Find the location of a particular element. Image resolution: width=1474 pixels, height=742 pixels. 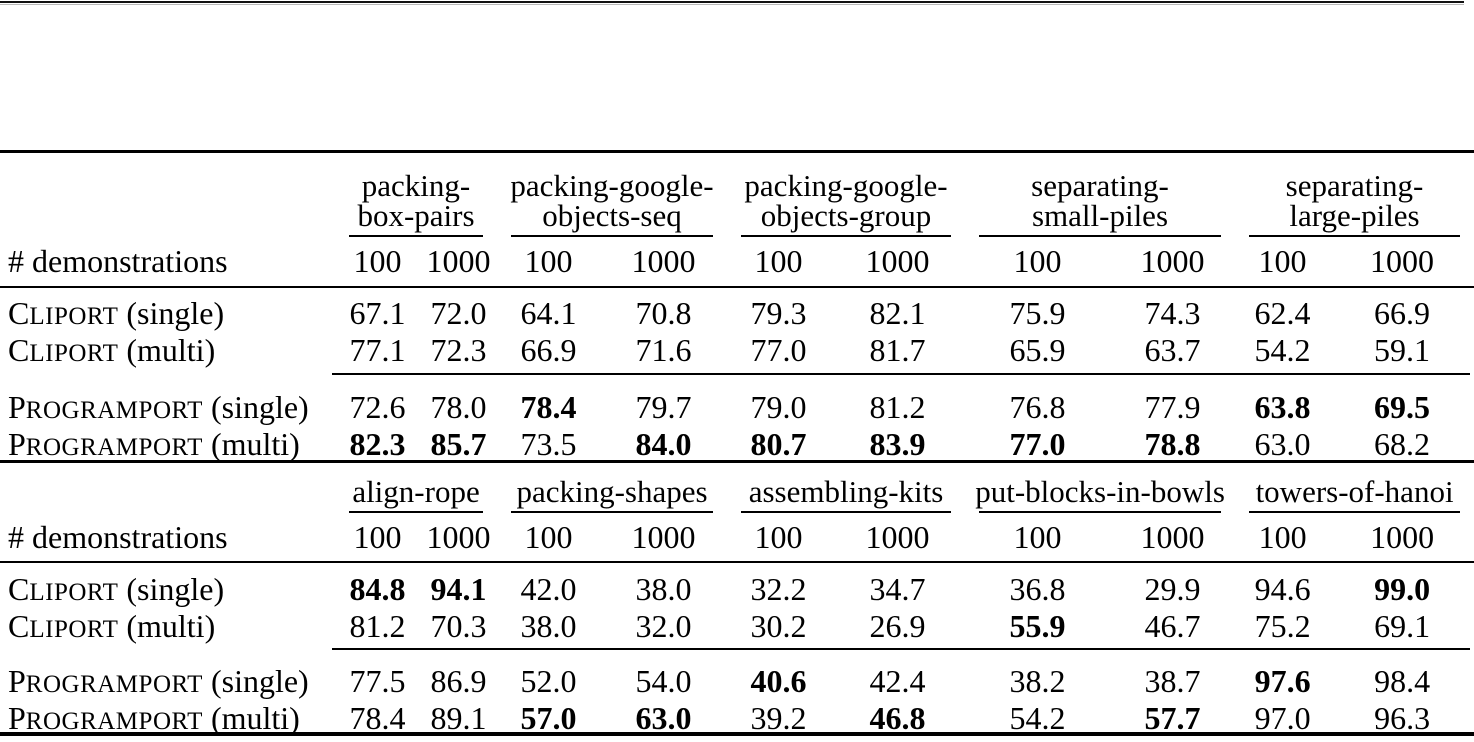

task-name-line: small-piles is located at coordinates (1100, 215).